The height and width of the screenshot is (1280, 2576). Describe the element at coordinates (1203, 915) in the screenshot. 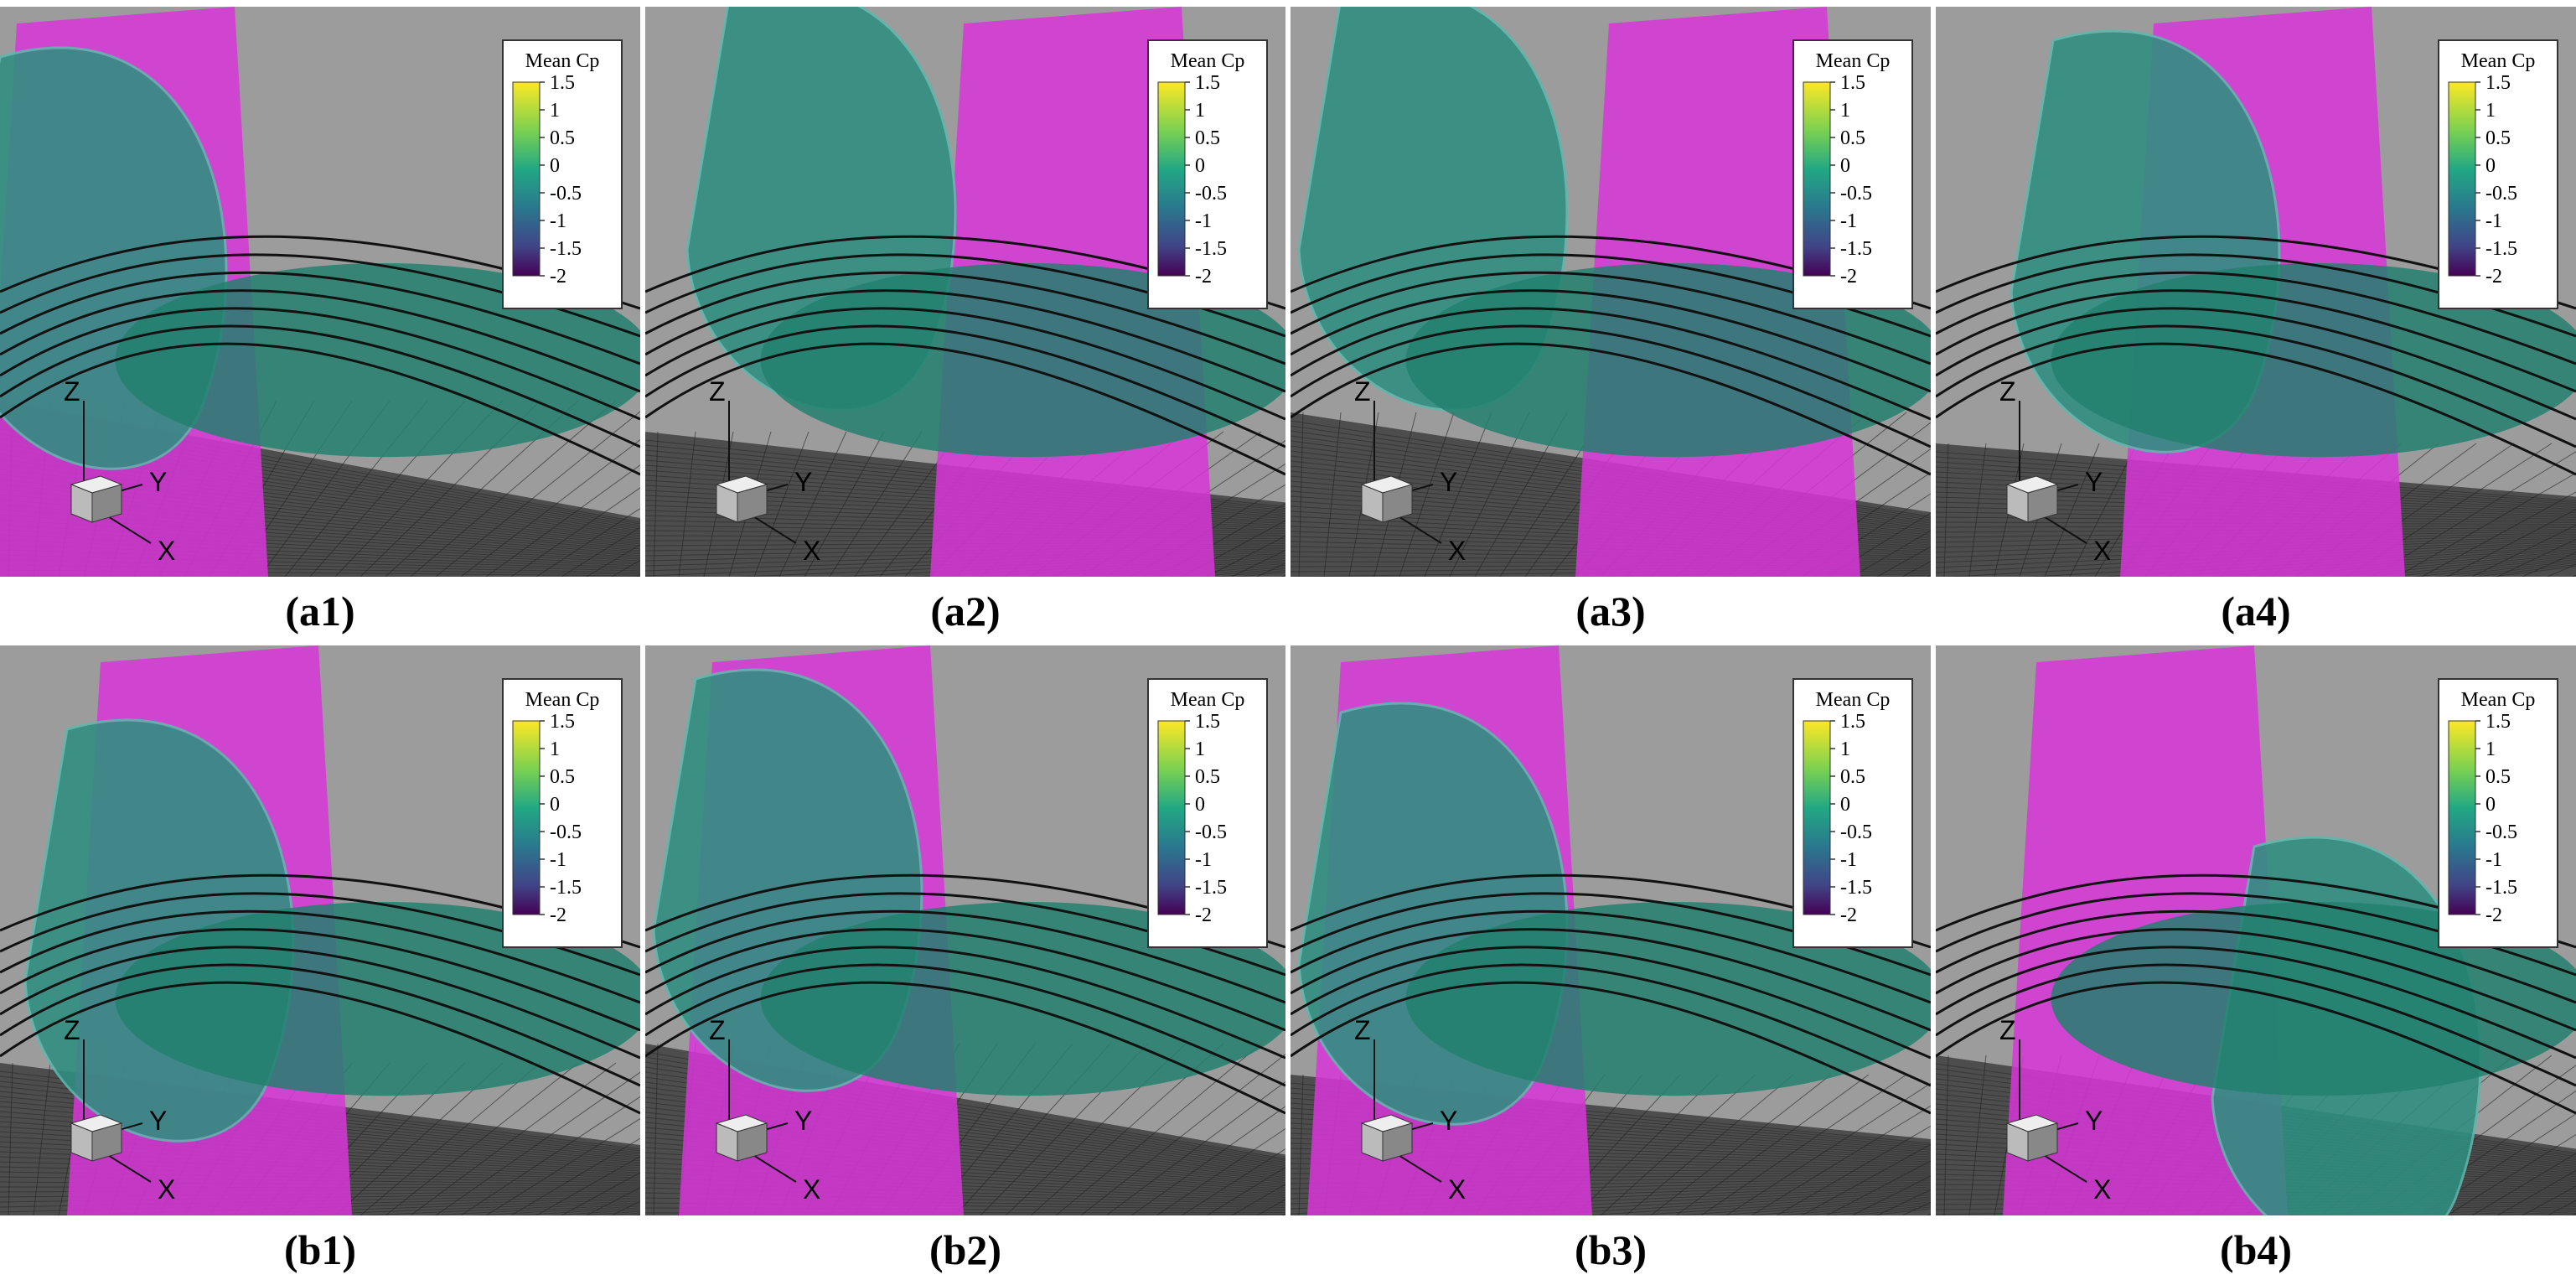

I see `colorbar-tick-label: -2` at that location.